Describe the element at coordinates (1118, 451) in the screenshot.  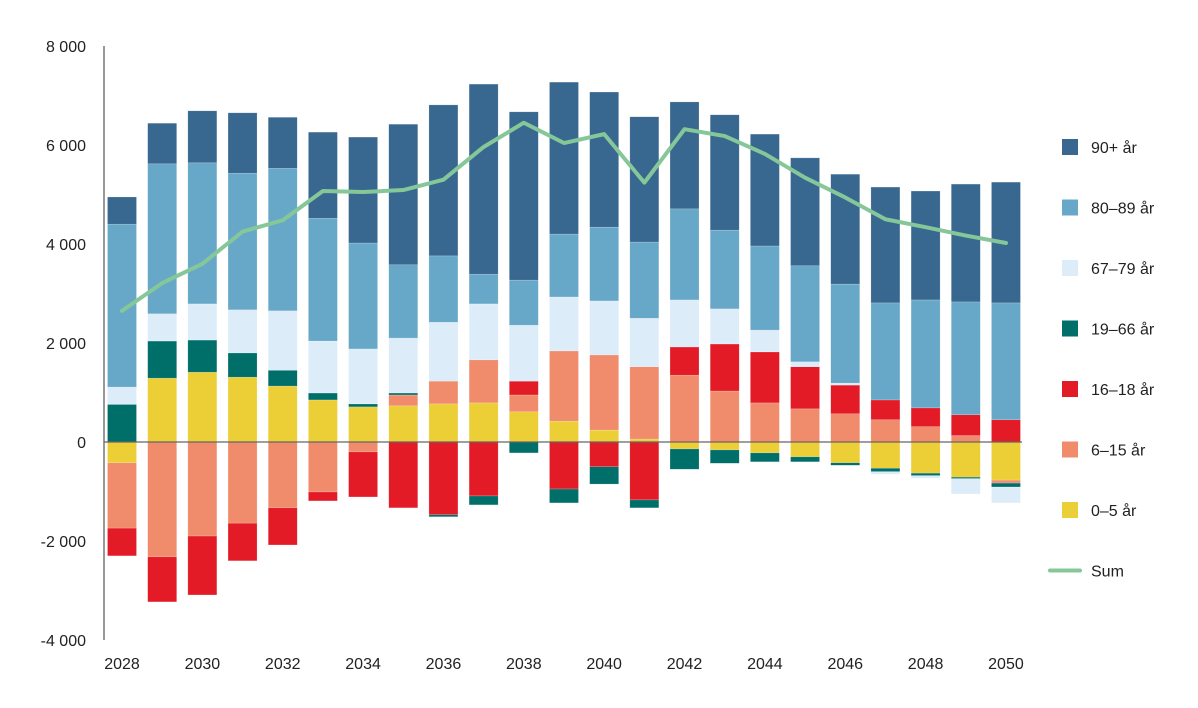
I see `legend-label: 6–15 år` at that location.